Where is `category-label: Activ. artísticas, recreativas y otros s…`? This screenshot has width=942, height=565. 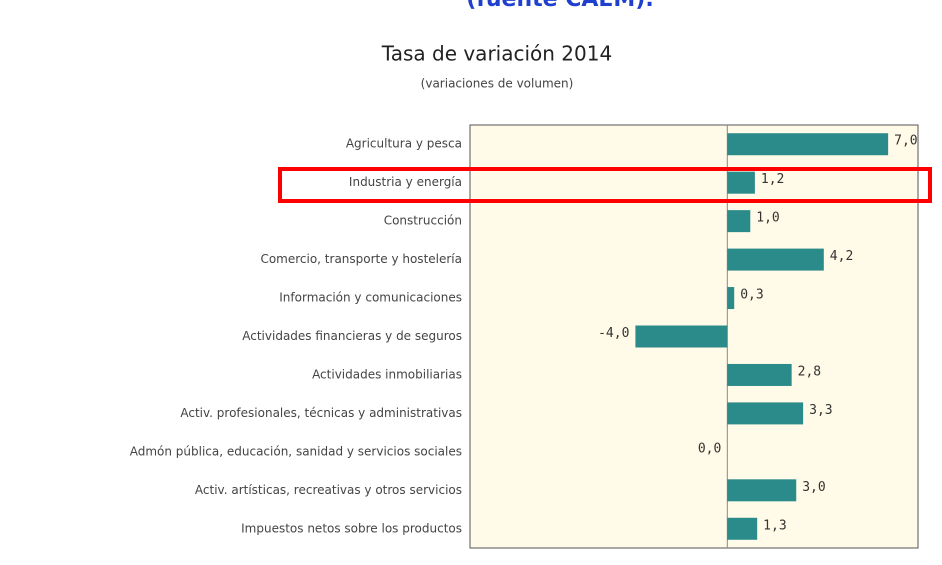
category-label: Activ. artísticas, recreativas y otros s… is located at coordinates (328, 490).